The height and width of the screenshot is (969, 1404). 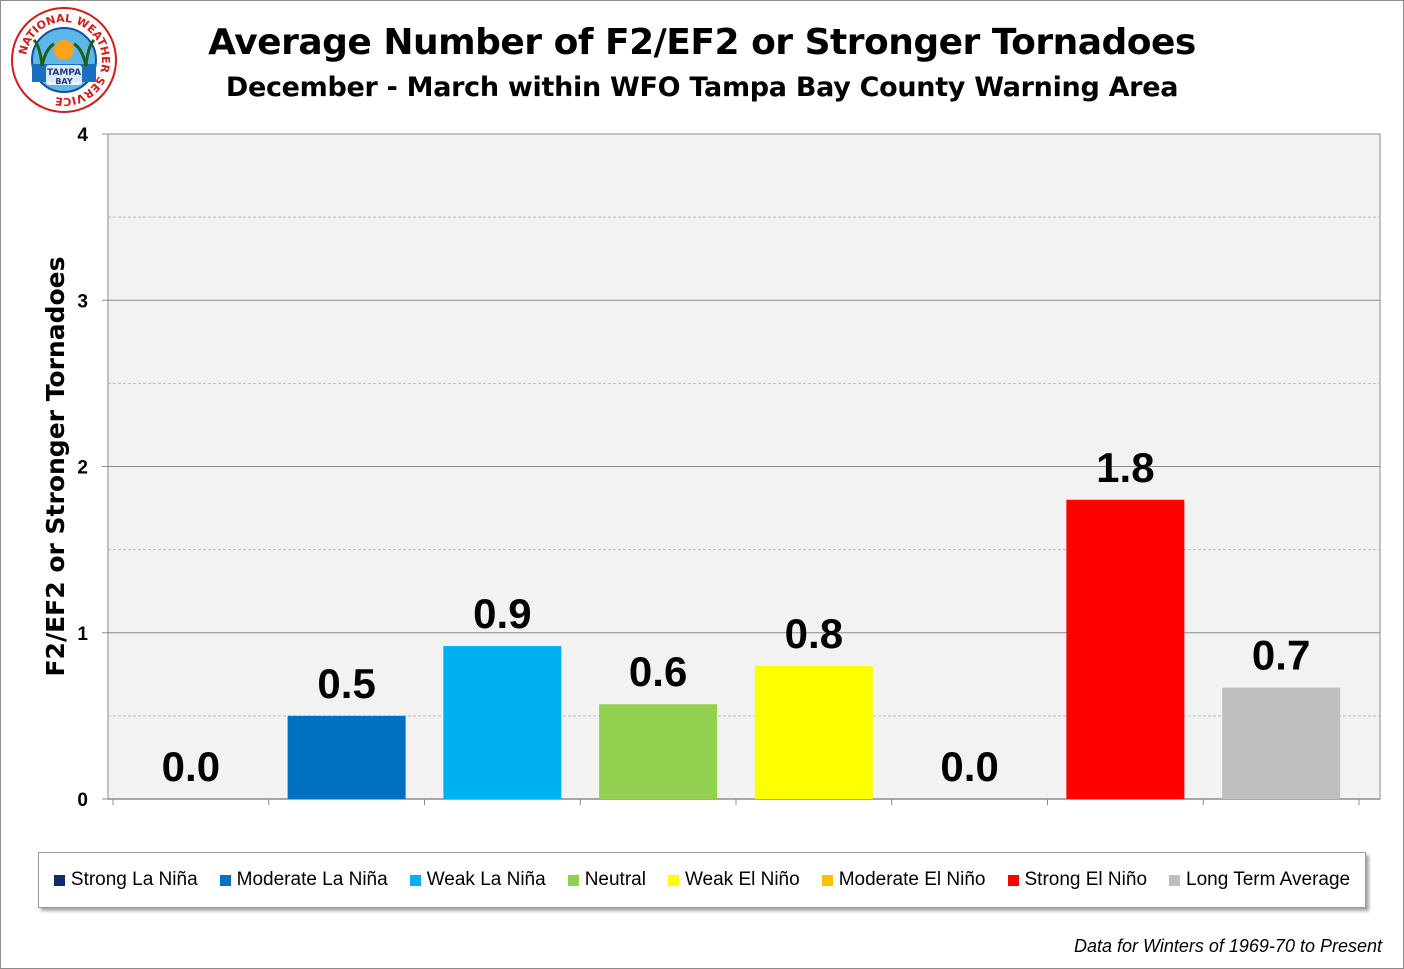 I want to click on legend-item: Strong El Niño, so click(x=1077, y=880).